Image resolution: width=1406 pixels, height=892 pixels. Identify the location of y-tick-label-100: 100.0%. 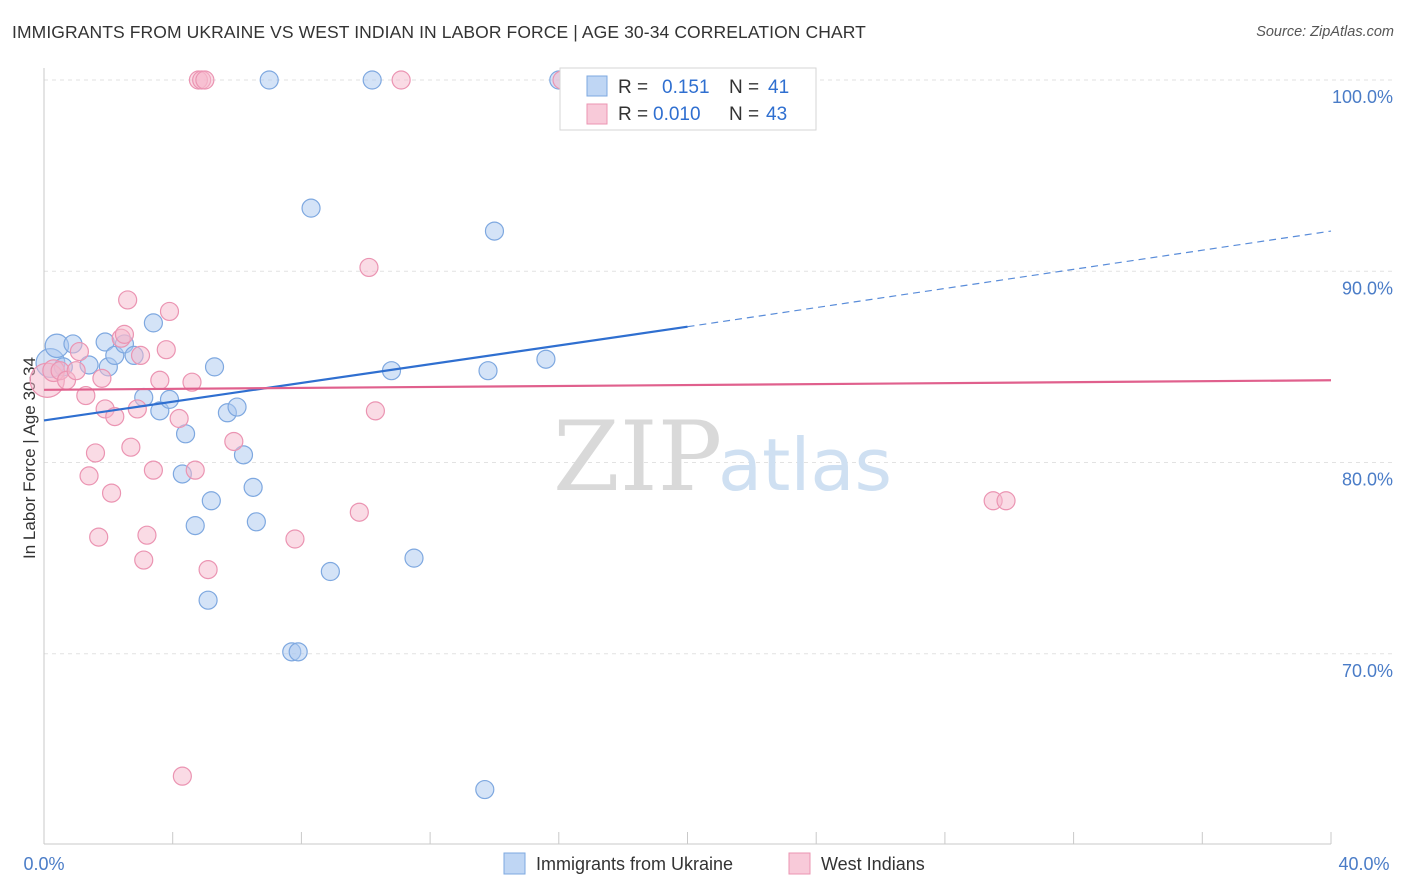
(1362, 97).